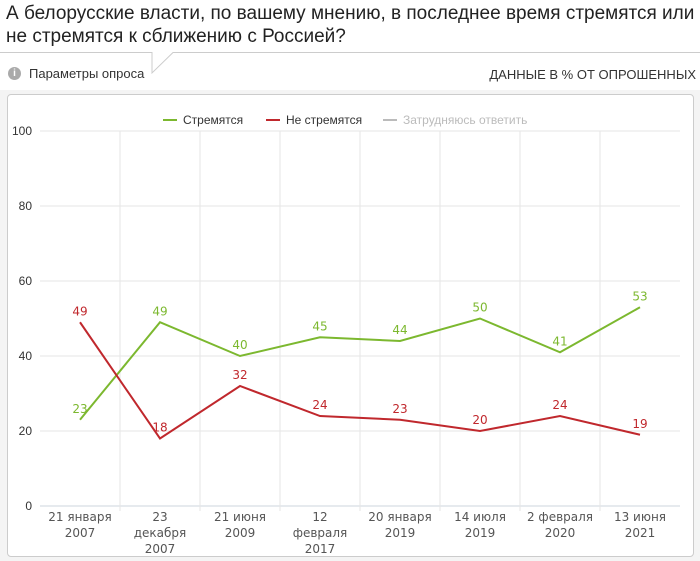 This screenshot has height=561, width=700. What do you see at coordinates (640, 517) in the screenshot?
I see `x-tick-label: 13 июня` at bounding box center [640, 517].